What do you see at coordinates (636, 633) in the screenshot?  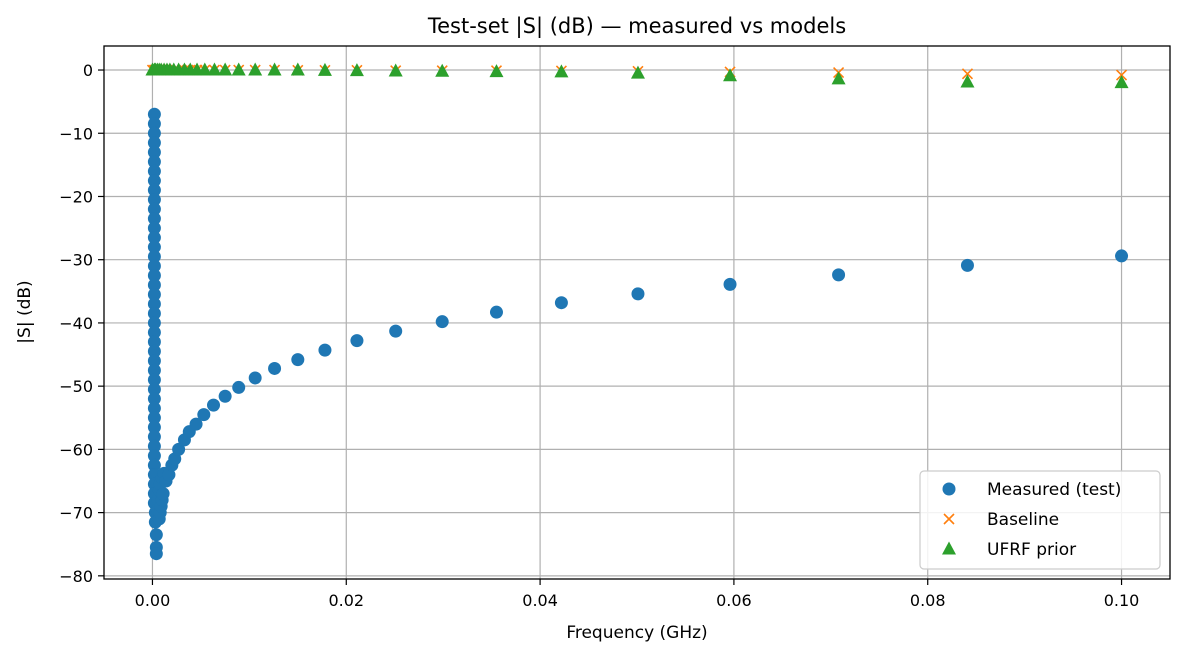 I see `x-axis-label: Frequency (GHz)` at bounding box center [636, 633].